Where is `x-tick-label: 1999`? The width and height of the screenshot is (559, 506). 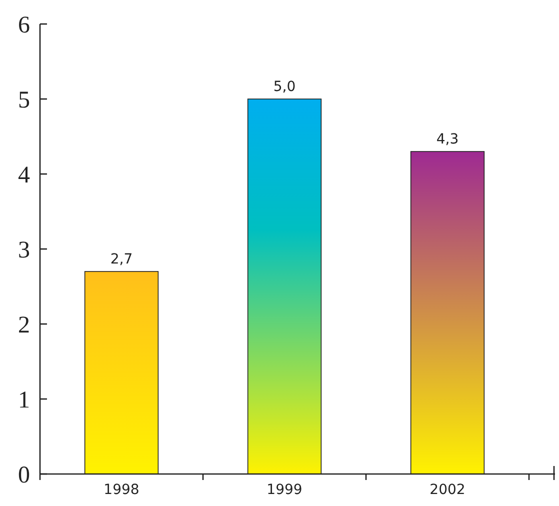 x-tick-label: 1999 is located at coordinates (284, 490).